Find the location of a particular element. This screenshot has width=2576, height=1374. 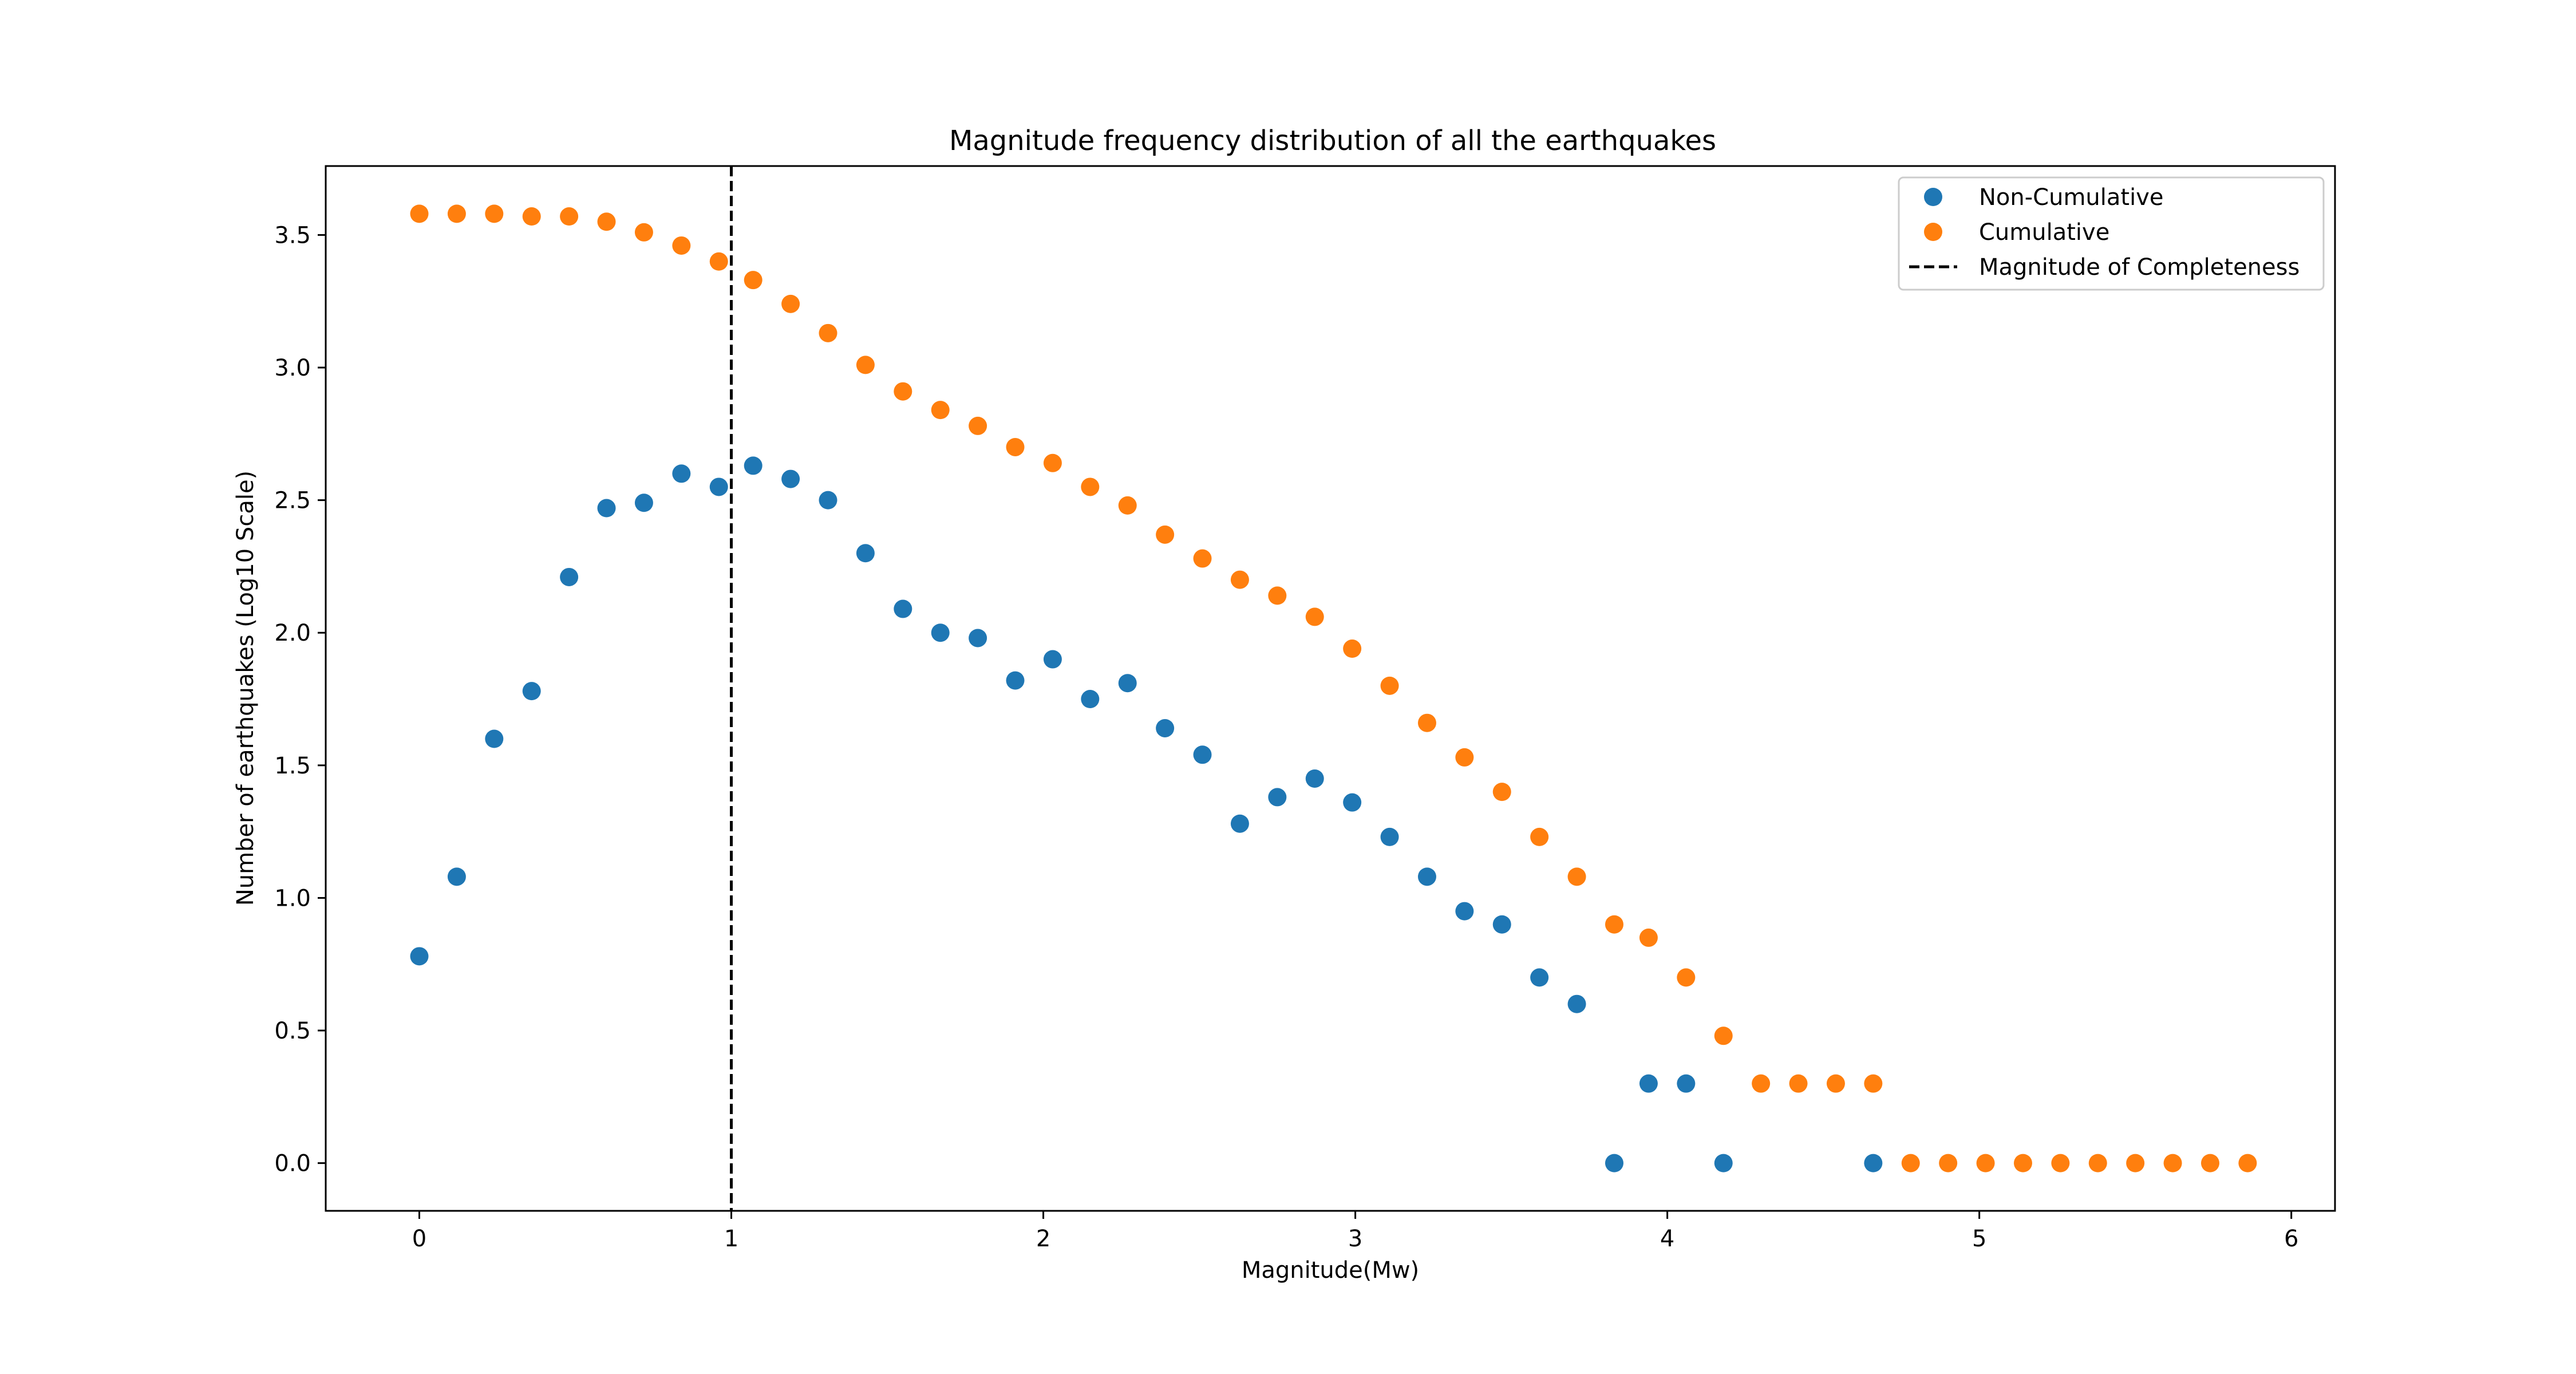

legend-label-magnitude-of-completeness: Magnitude of Completeness is located at coordinates (2139, 267).